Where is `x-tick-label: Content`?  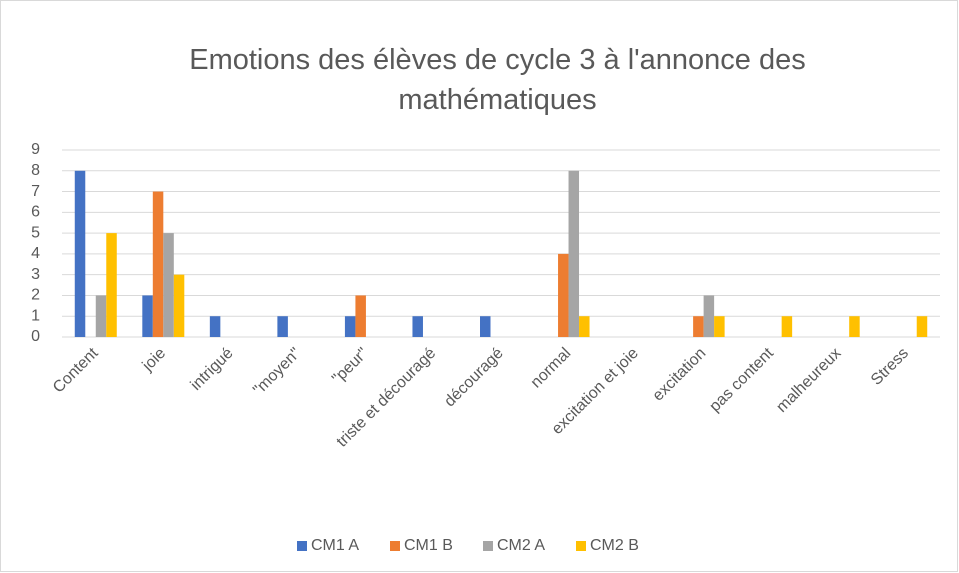
x-tick-label: Content is located at coordinates (76, 370).